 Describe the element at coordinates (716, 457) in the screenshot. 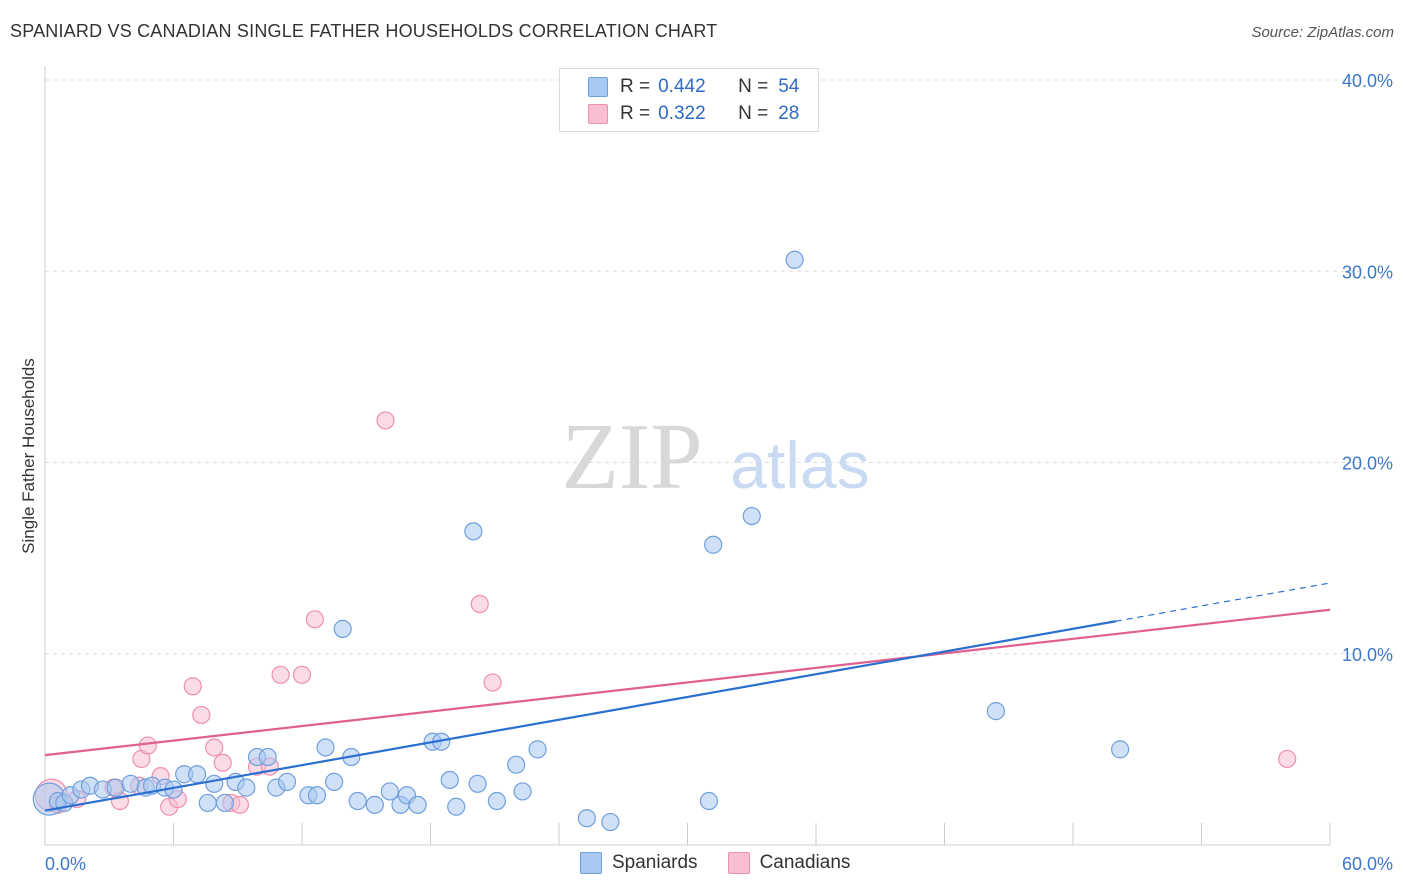

I see `watermark: ZIP atlas` at that location.